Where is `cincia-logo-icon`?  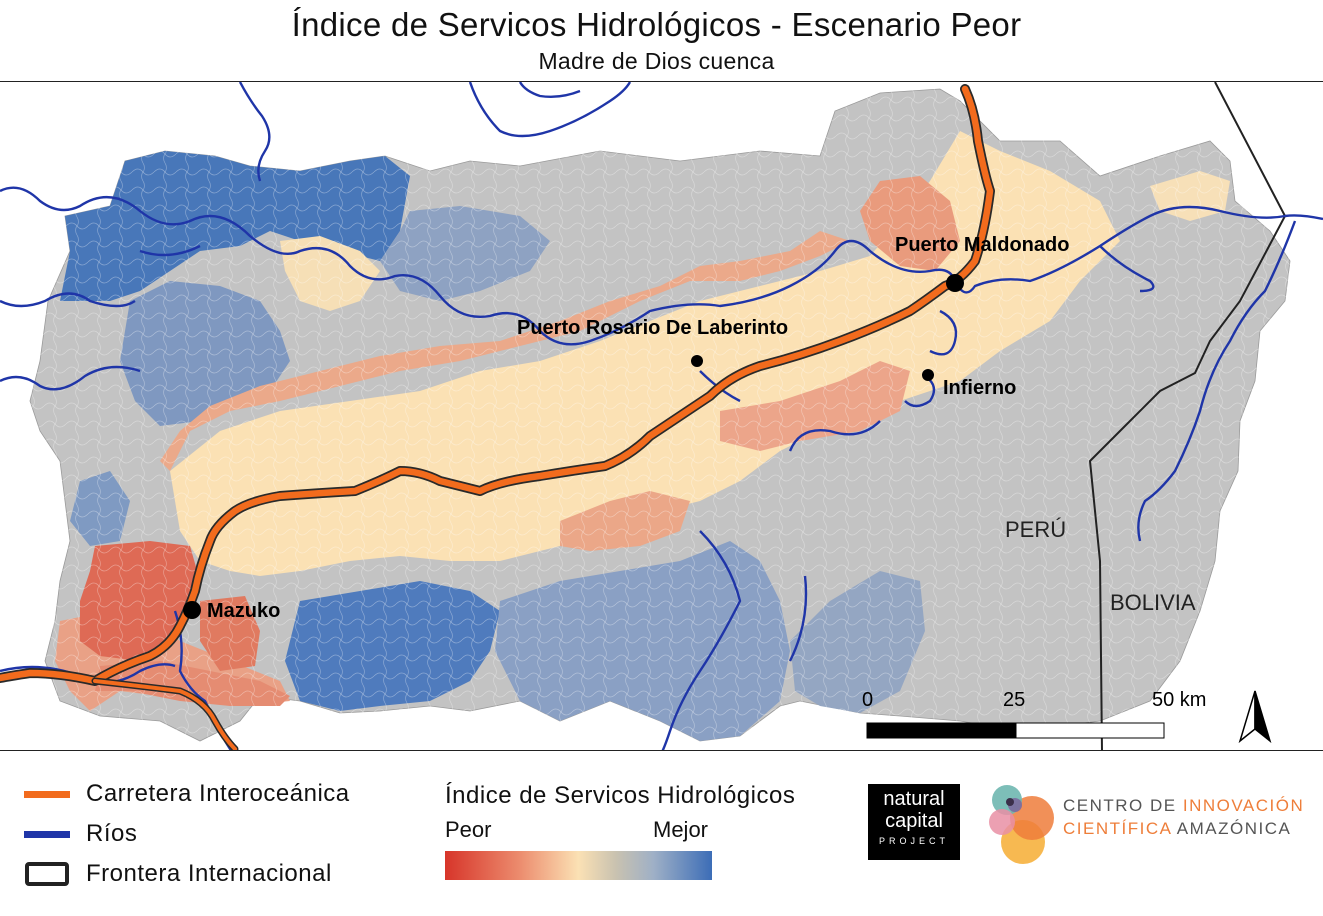
cincia-logo-icon is located at coordinates (1021, 824).